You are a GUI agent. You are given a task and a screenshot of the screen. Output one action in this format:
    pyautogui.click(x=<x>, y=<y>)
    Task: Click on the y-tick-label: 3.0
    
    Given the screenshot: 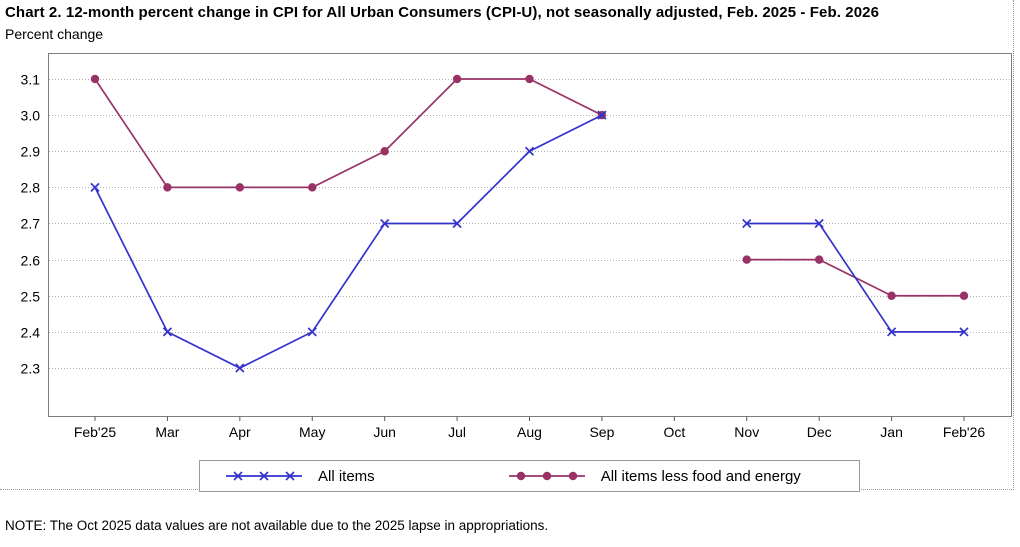 What is the action you would take?
    pyautogui.click(x=31, y=116)
    